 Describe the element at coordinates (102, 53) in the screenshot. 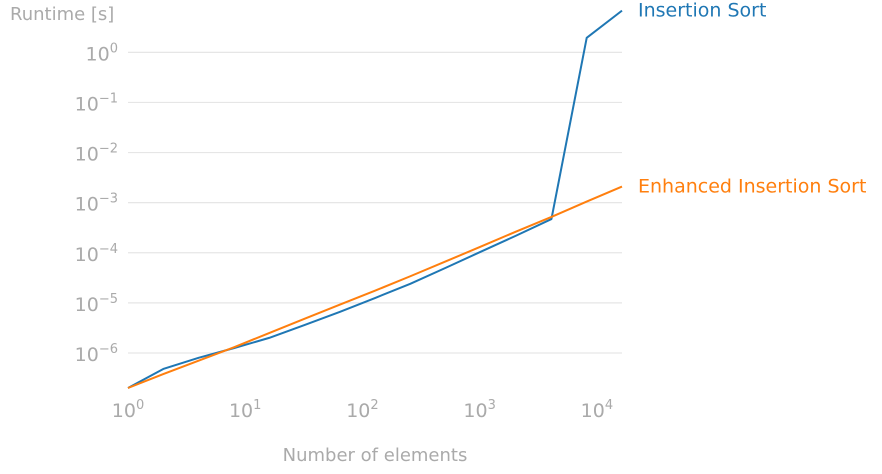

I see `y-tick-label: 10⁰` at that location.